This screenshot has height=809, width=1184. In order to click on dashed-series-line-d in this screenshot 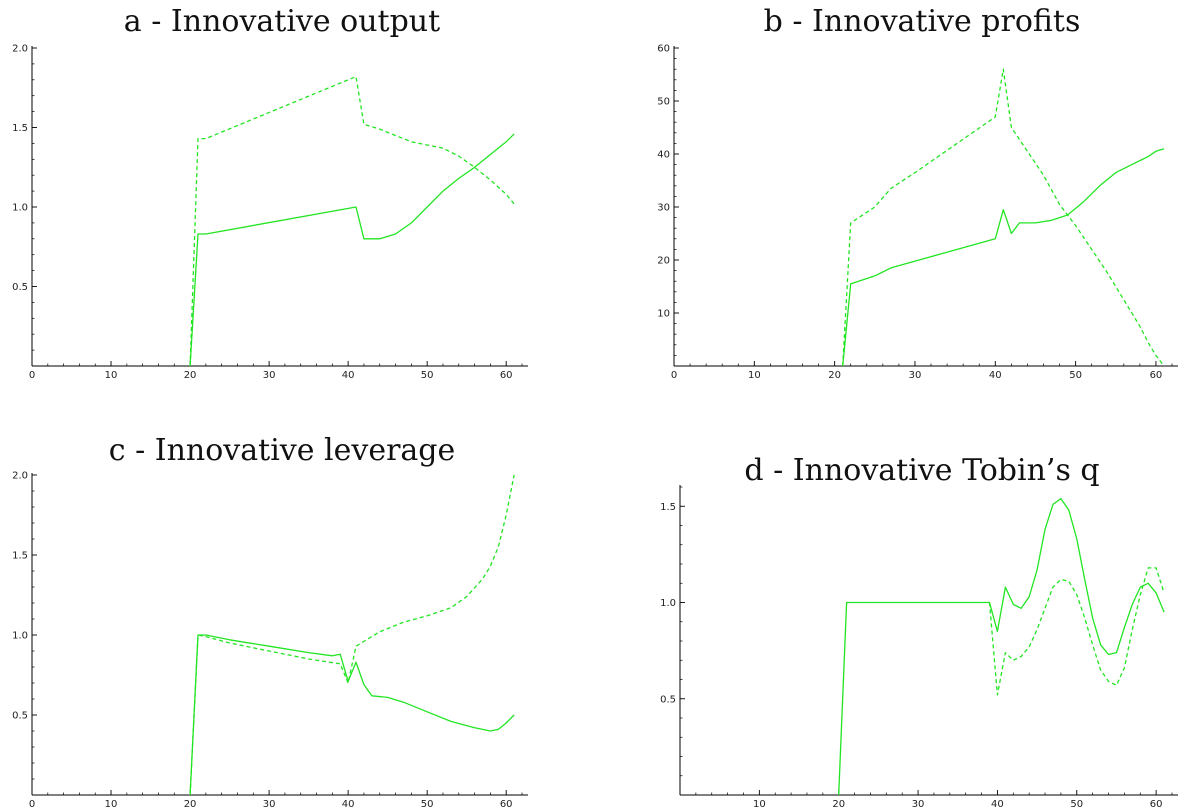, I will do `click(1076, 631)`.